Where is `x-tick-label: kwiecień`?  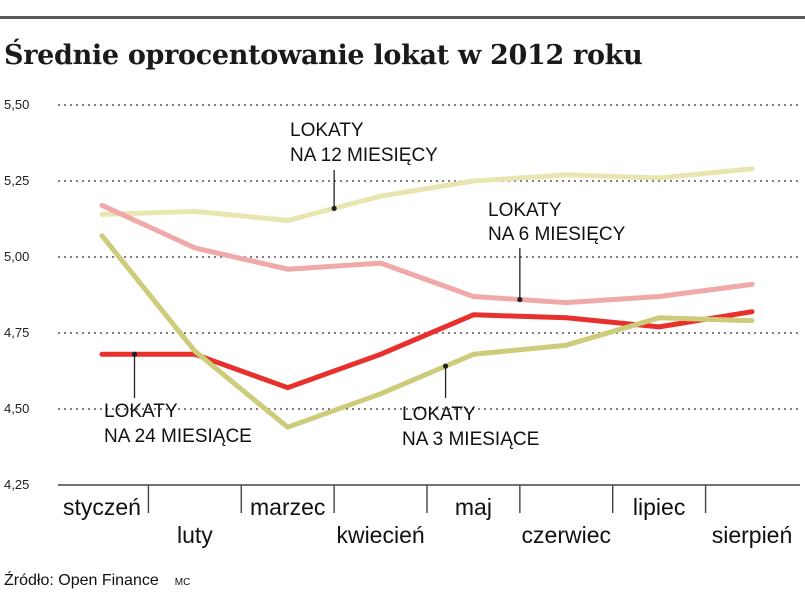 x-tick-label: kwiecień is located at coordinates (380, 535).